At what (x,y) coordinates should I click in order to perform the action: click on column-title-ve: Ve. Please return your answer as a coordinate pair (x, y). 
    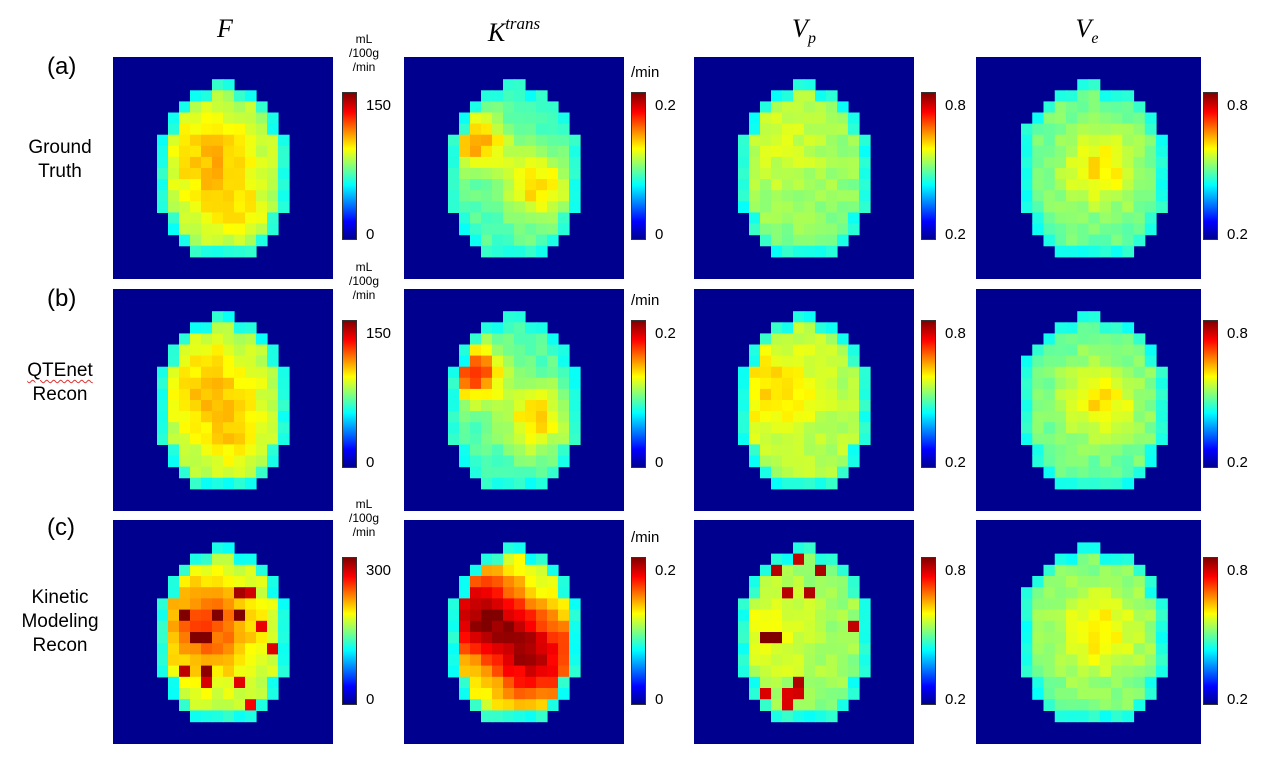
    Looking at the image, I should click on (1087, 31).